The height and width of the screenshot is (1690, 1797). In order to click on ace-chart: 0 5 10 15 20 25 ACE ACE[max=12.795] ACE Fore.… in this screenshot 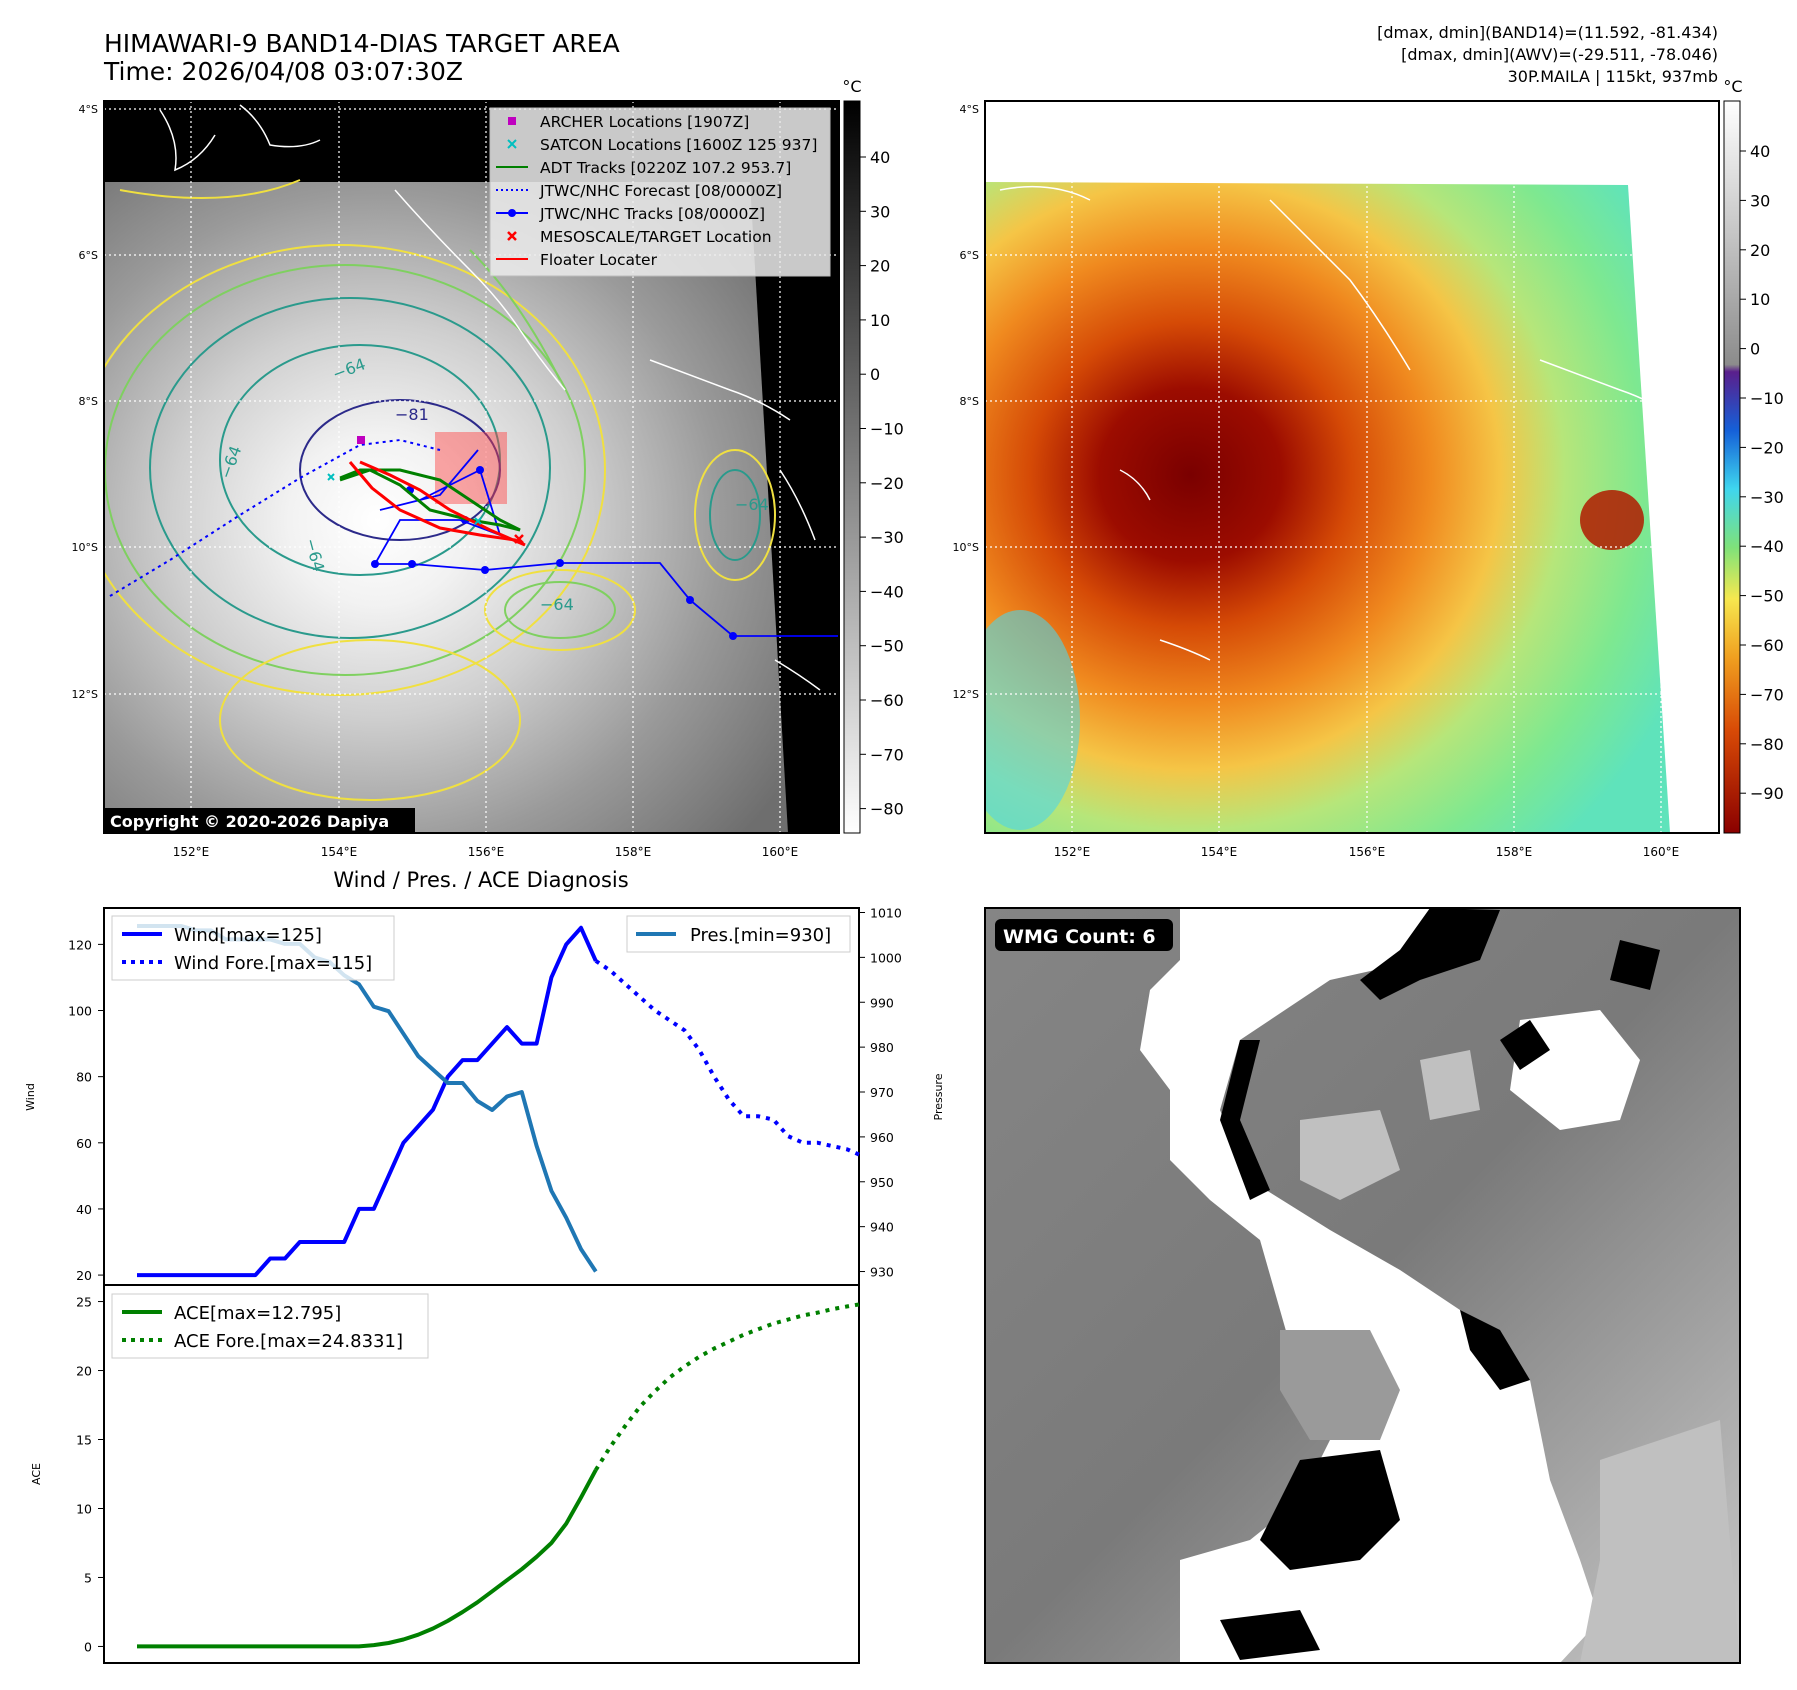, I will do `click(446, 1474)`.